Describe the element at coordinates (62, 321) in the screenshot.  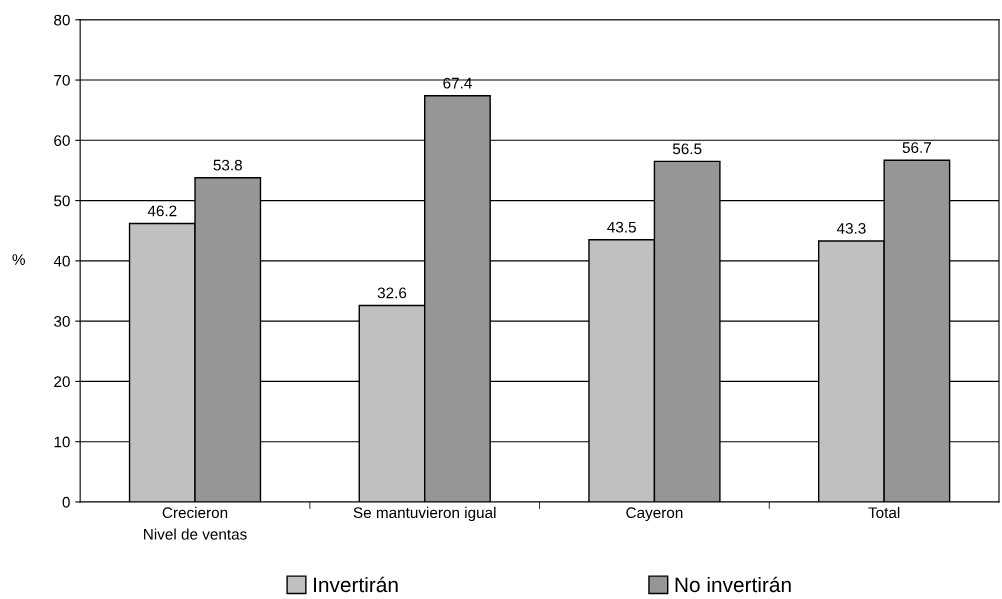
I see `y-tick-label: 30` at that location.